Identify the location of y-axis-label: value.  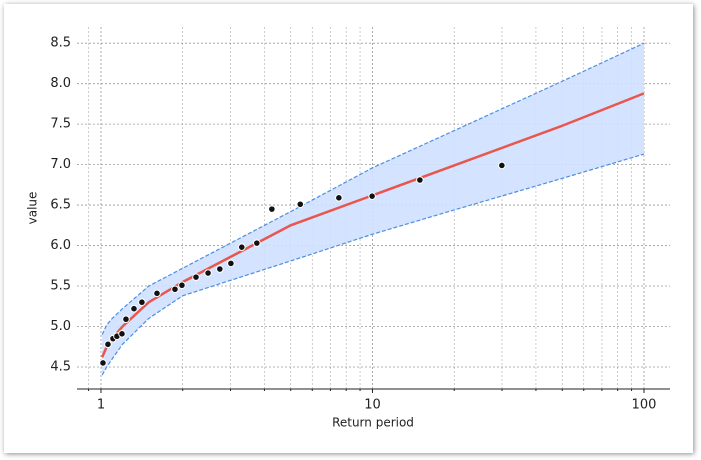
(33, 208).